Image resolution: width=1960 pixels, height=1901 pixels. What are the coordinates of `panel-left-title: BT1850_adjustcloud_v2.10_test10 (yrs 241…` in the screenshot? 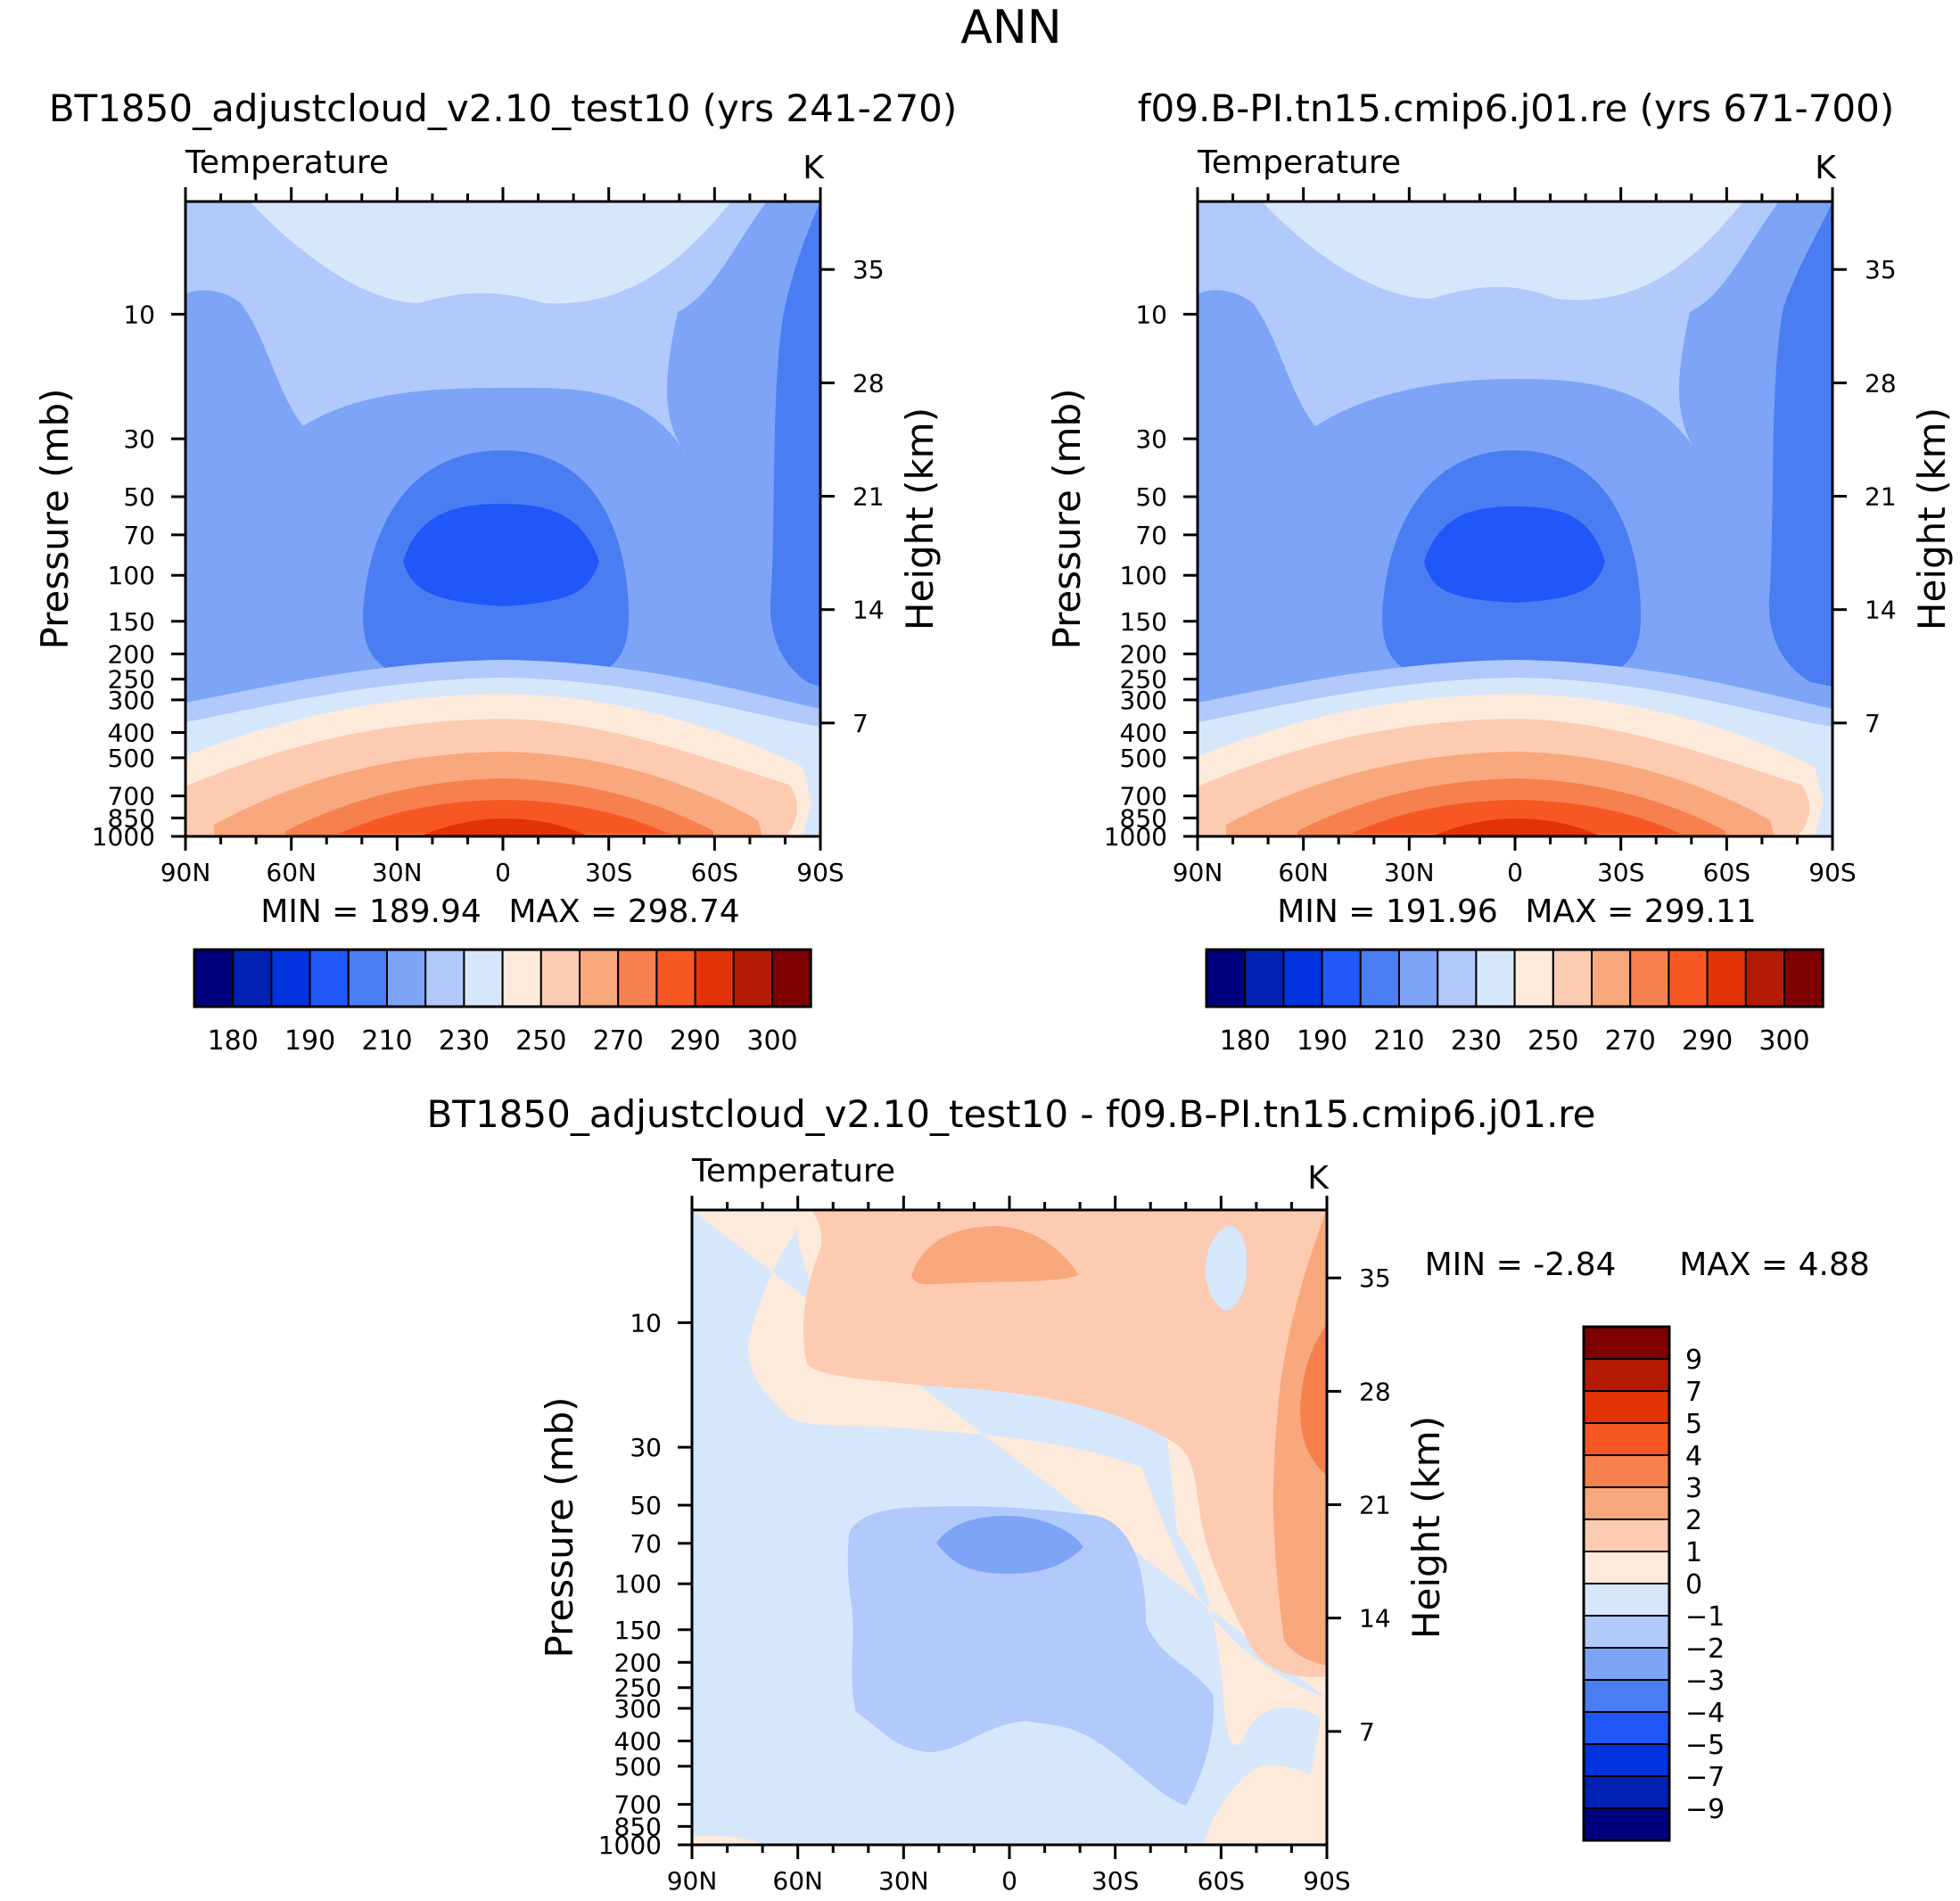 It's located at (504, 108).